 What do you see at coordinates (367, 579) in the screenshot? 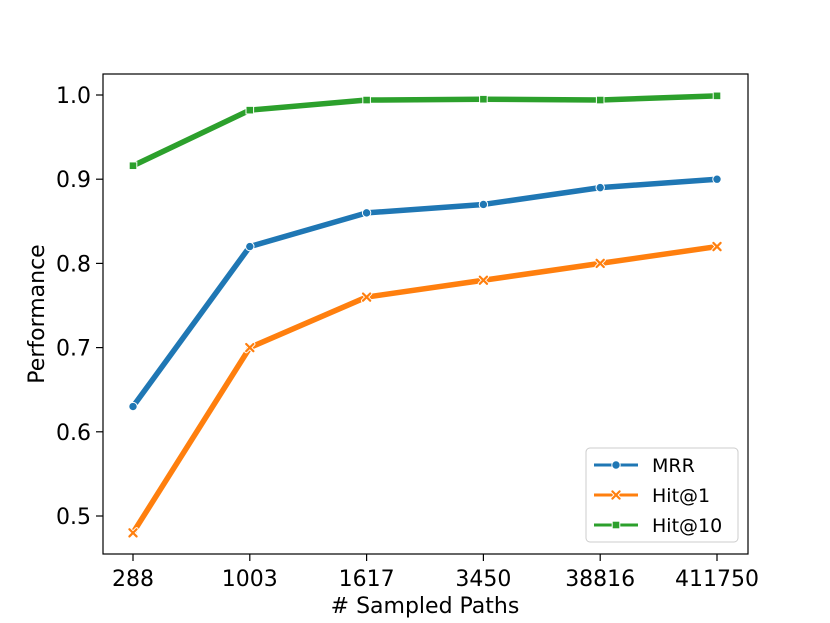
I see `x-tick-label: 1617` at bounding box center [367, 579].